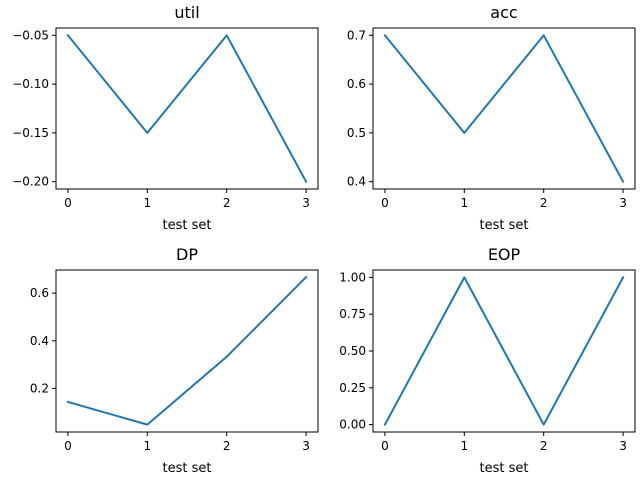 The height and width of the screenshot is (480, 640). What do you see at coordinates (504, 254) in the screenshot?
I see `subplot-title: EOP` at bounding box center [504, 254].